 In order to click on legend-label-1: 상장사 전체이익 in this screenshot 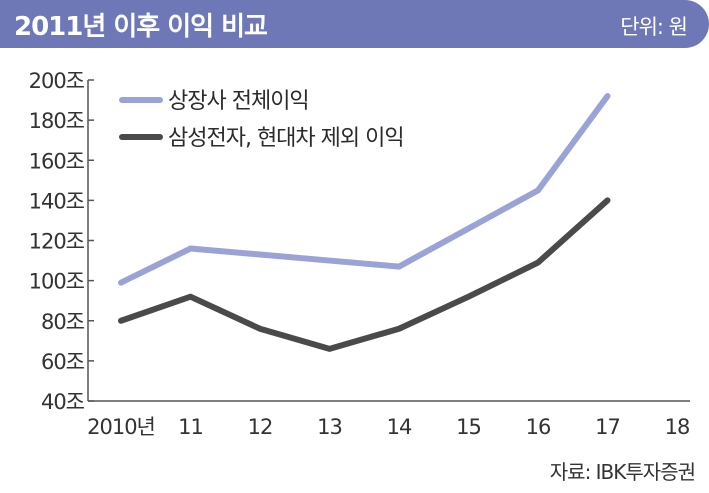, I will do `click(238, 101)`.